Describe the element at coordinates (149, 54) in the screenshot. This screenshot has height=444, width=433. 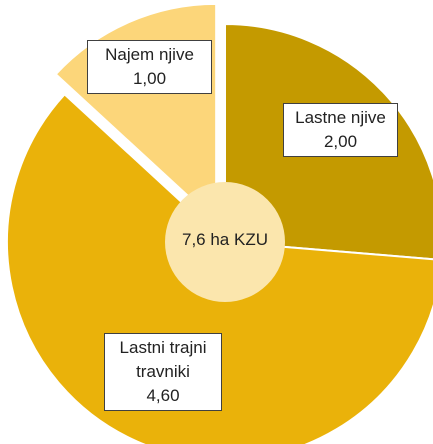
I see `label-category: Najem njive` at that location.